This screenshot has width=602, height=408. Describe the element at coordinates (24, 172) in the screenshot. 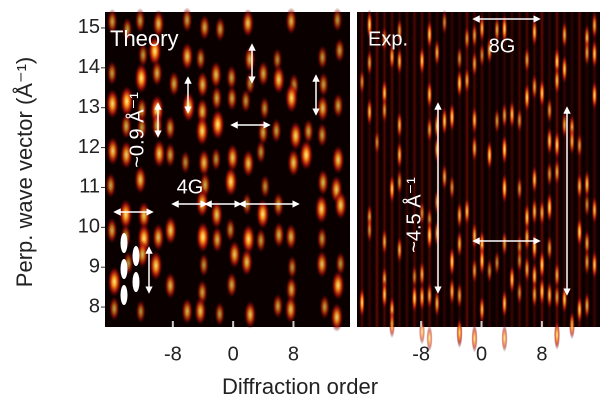

I see `y-axis-label: Perp. wave vector (Å⁻¹)` at that location.